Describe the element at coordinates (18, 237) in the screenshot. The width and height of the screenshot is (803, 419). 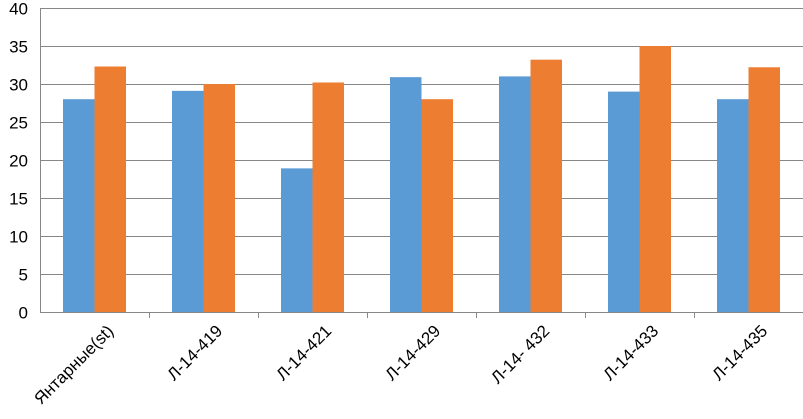
I see `y-tick-label: 10` at that location.